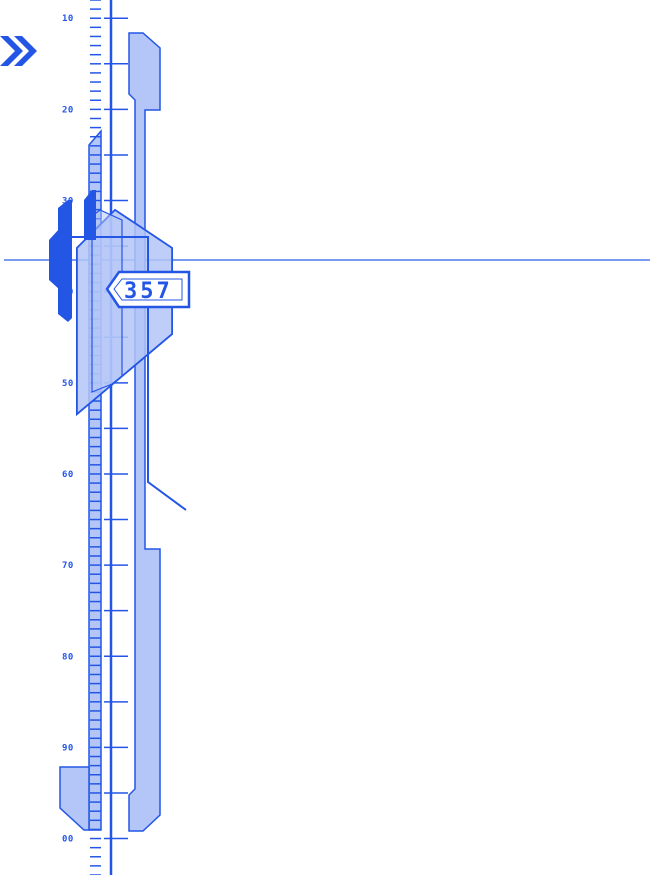 Image resolution: width=650 pixels, height=875 pixels. Describe the element at coordinates (126, 373) in the screenshot. I see `readout-connector` at that location.